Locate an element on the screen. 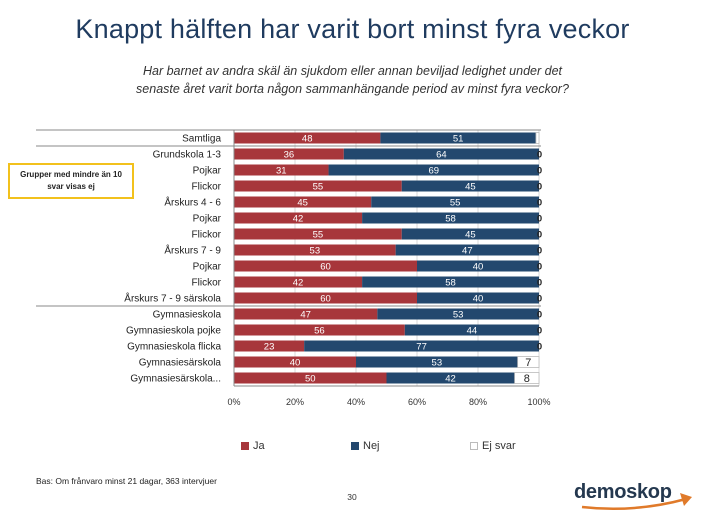 This screenshot has width=705, height=518. data-label-nej: 47 is located at coordinates (467, 251).